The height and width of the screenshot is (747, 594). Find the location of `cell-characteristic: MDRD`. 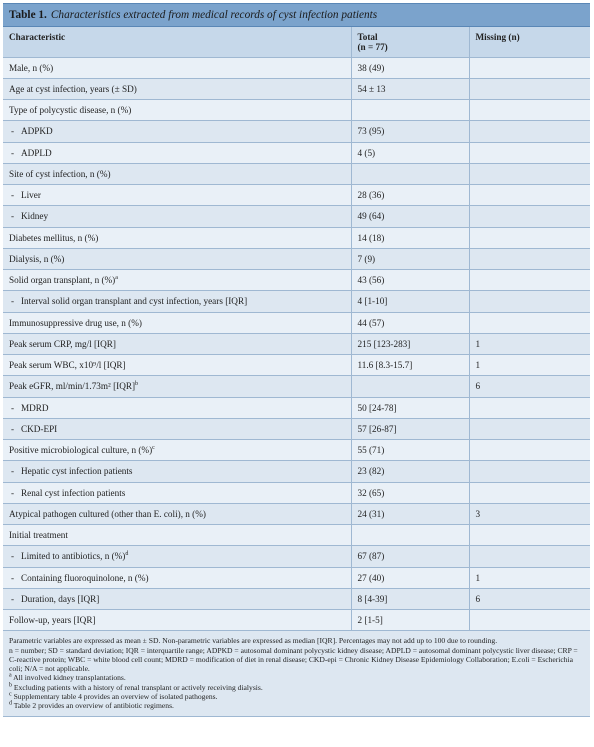

cell-characteristic: MDRD is located at coordinates (177, 408).